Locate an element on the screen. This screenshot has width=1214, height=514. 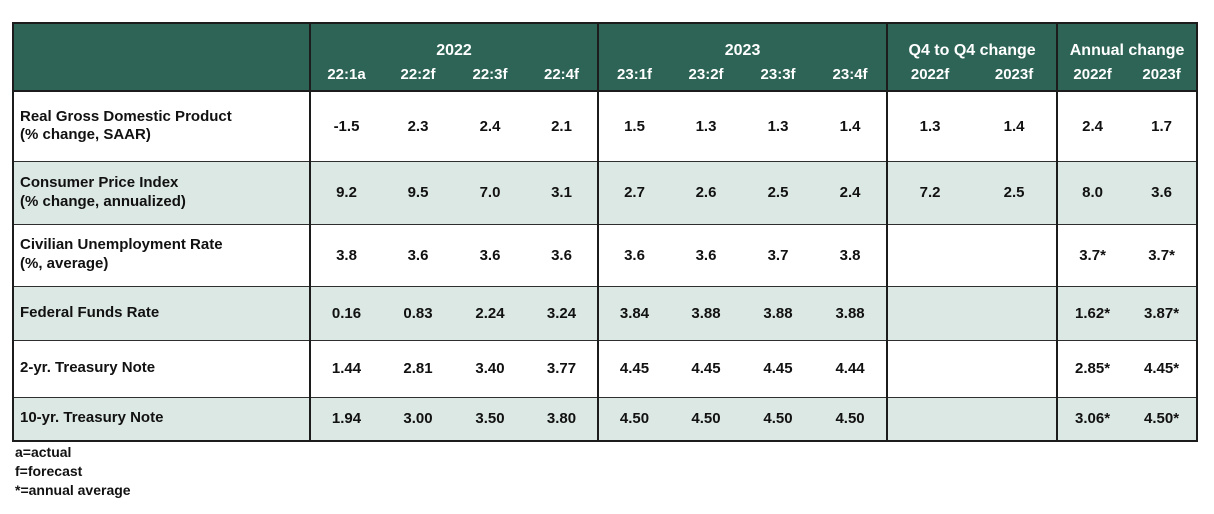
value-cell: 1.7 is located at coordinates (1162, 126).